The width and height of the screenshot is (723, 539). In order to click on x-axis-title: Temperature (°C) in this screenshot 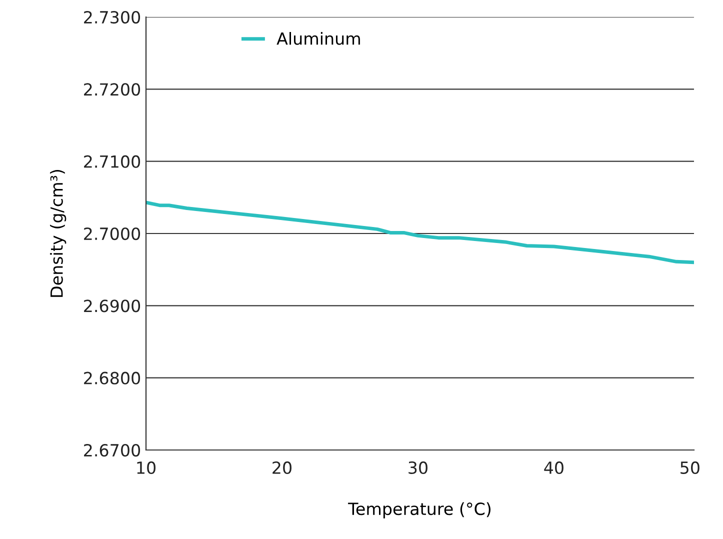, I will do `click(419, 510)`.